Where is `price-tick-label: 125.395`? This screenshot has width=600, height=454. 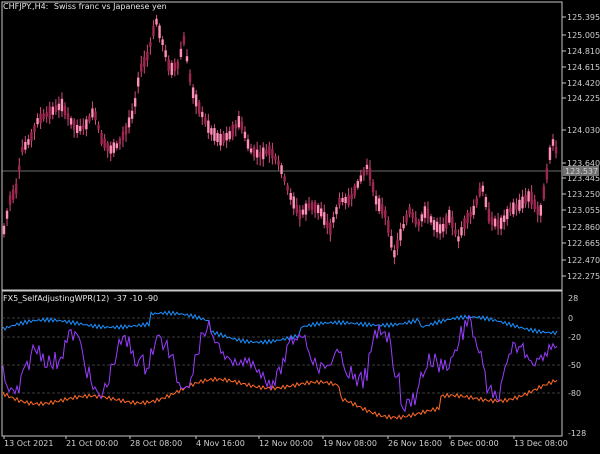 price-tick-label: 125.395 is located at coordinates (583, 17).